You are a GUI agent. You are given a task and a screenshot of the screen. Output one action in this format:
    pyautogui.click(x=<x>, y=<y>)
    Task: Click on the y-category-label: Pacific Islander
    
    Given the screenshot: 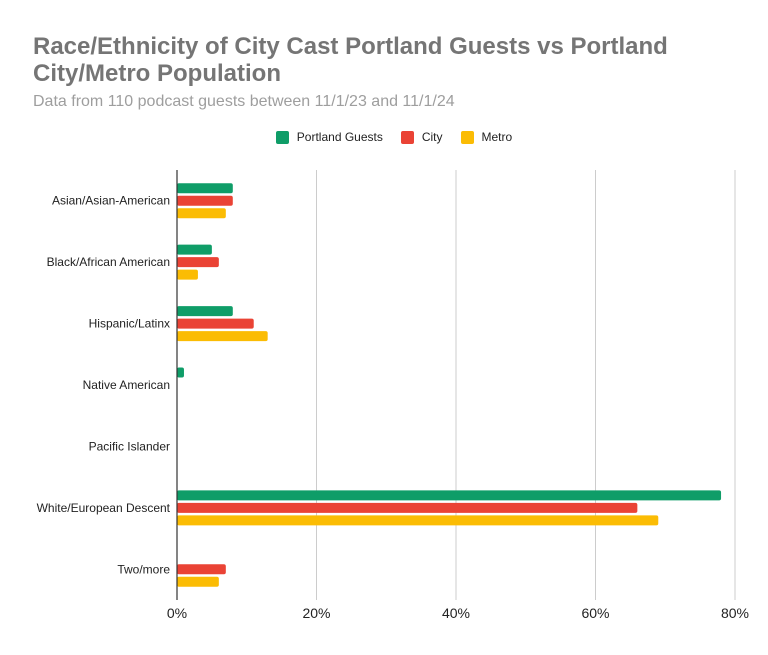 What is the action you would take?
    pyautogui.click(x=129, y=446)
    